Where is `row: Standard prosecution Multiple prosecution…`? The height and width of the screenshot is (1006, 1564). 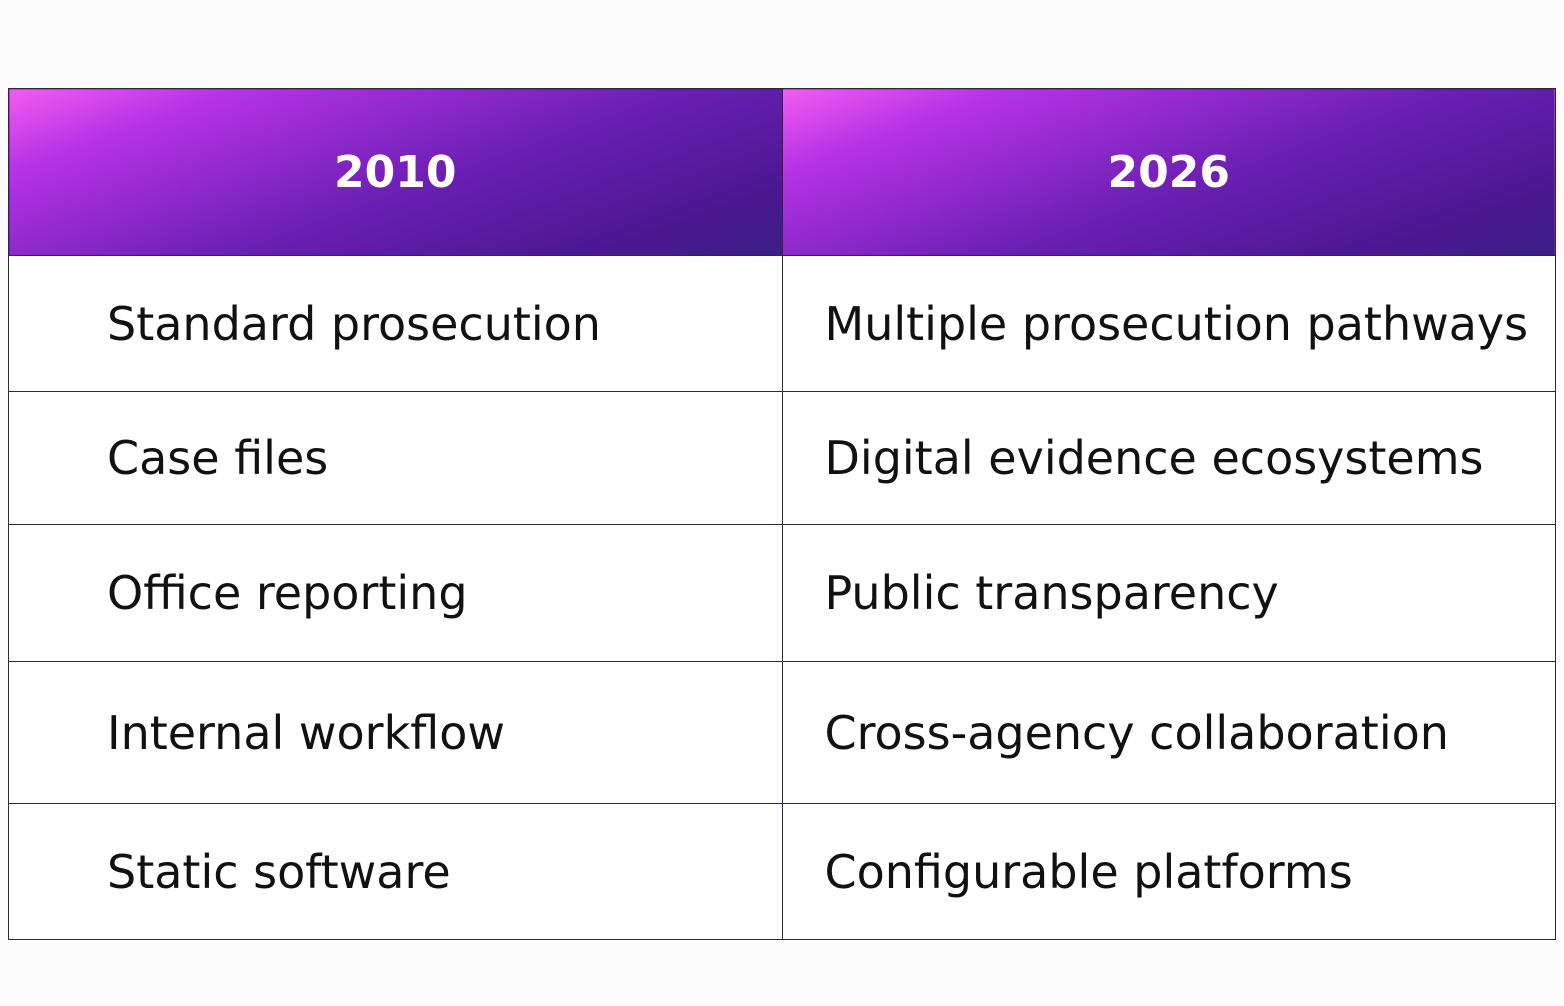
row: Standard prosecution Multiple prosecution… is located at coordinates (782, 323).